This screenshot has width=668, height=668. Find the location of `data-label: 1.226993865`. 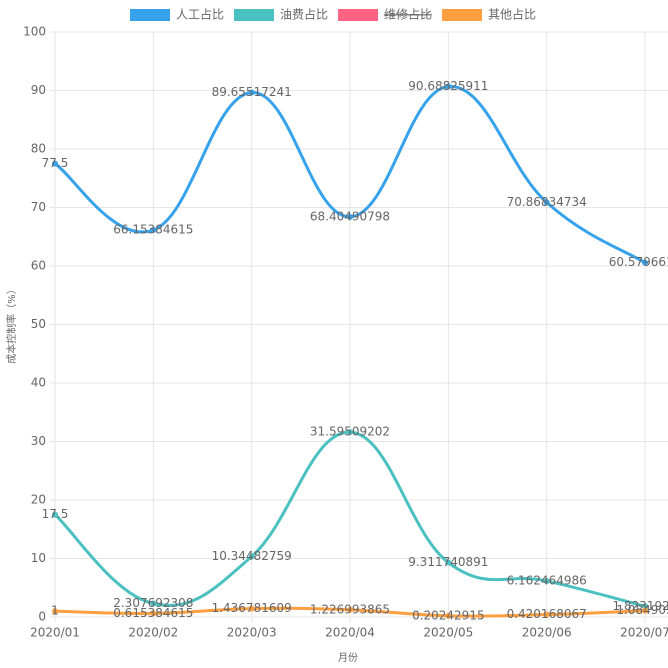

data-label: 1.226993865 is located at coordinates (350, 609).